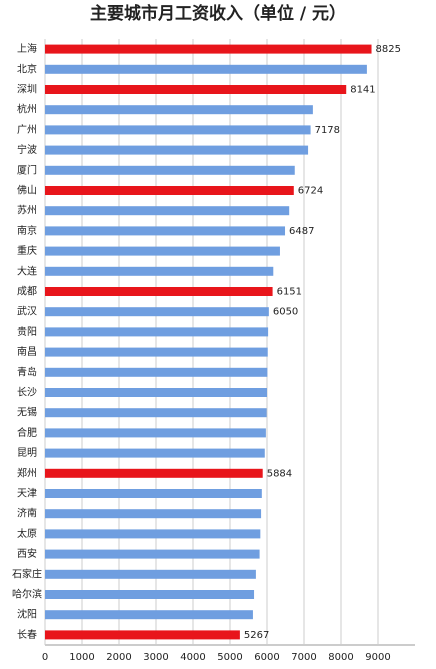  Describe the element at coordinates (27, 250) in the screenshot. I see `y-tick-label: 重庆` at that location.